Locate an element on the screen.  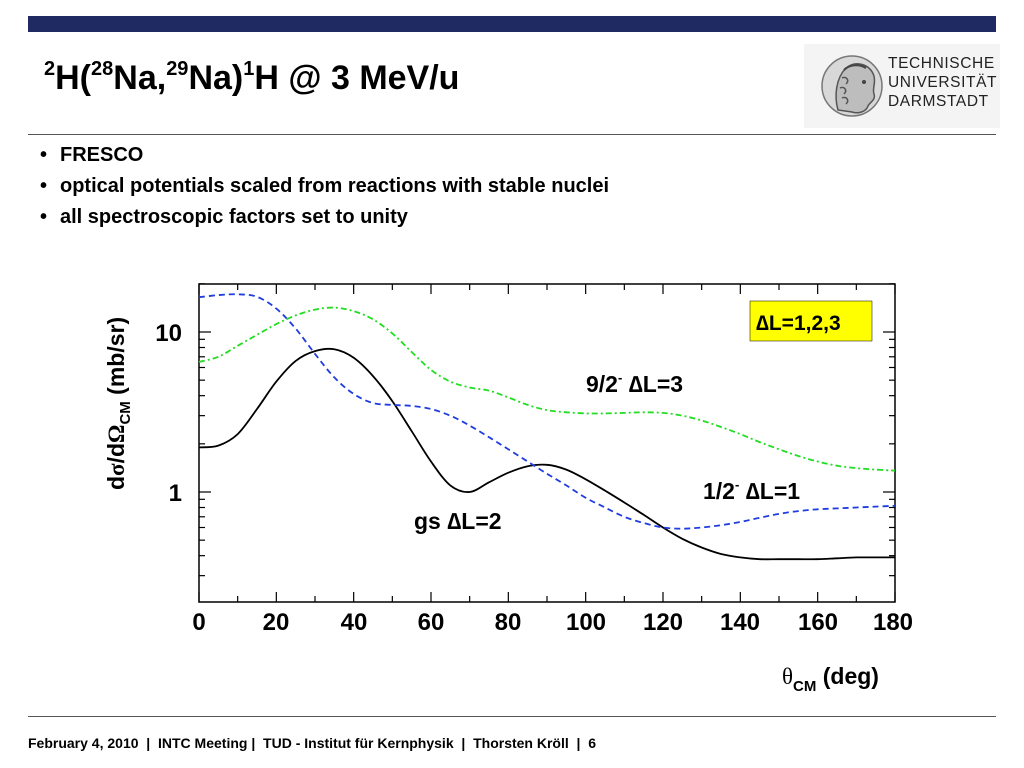
slide-title: 2H(28Na,29Na)1H @ 3 MeV/u is located at coordinates (251, 78).